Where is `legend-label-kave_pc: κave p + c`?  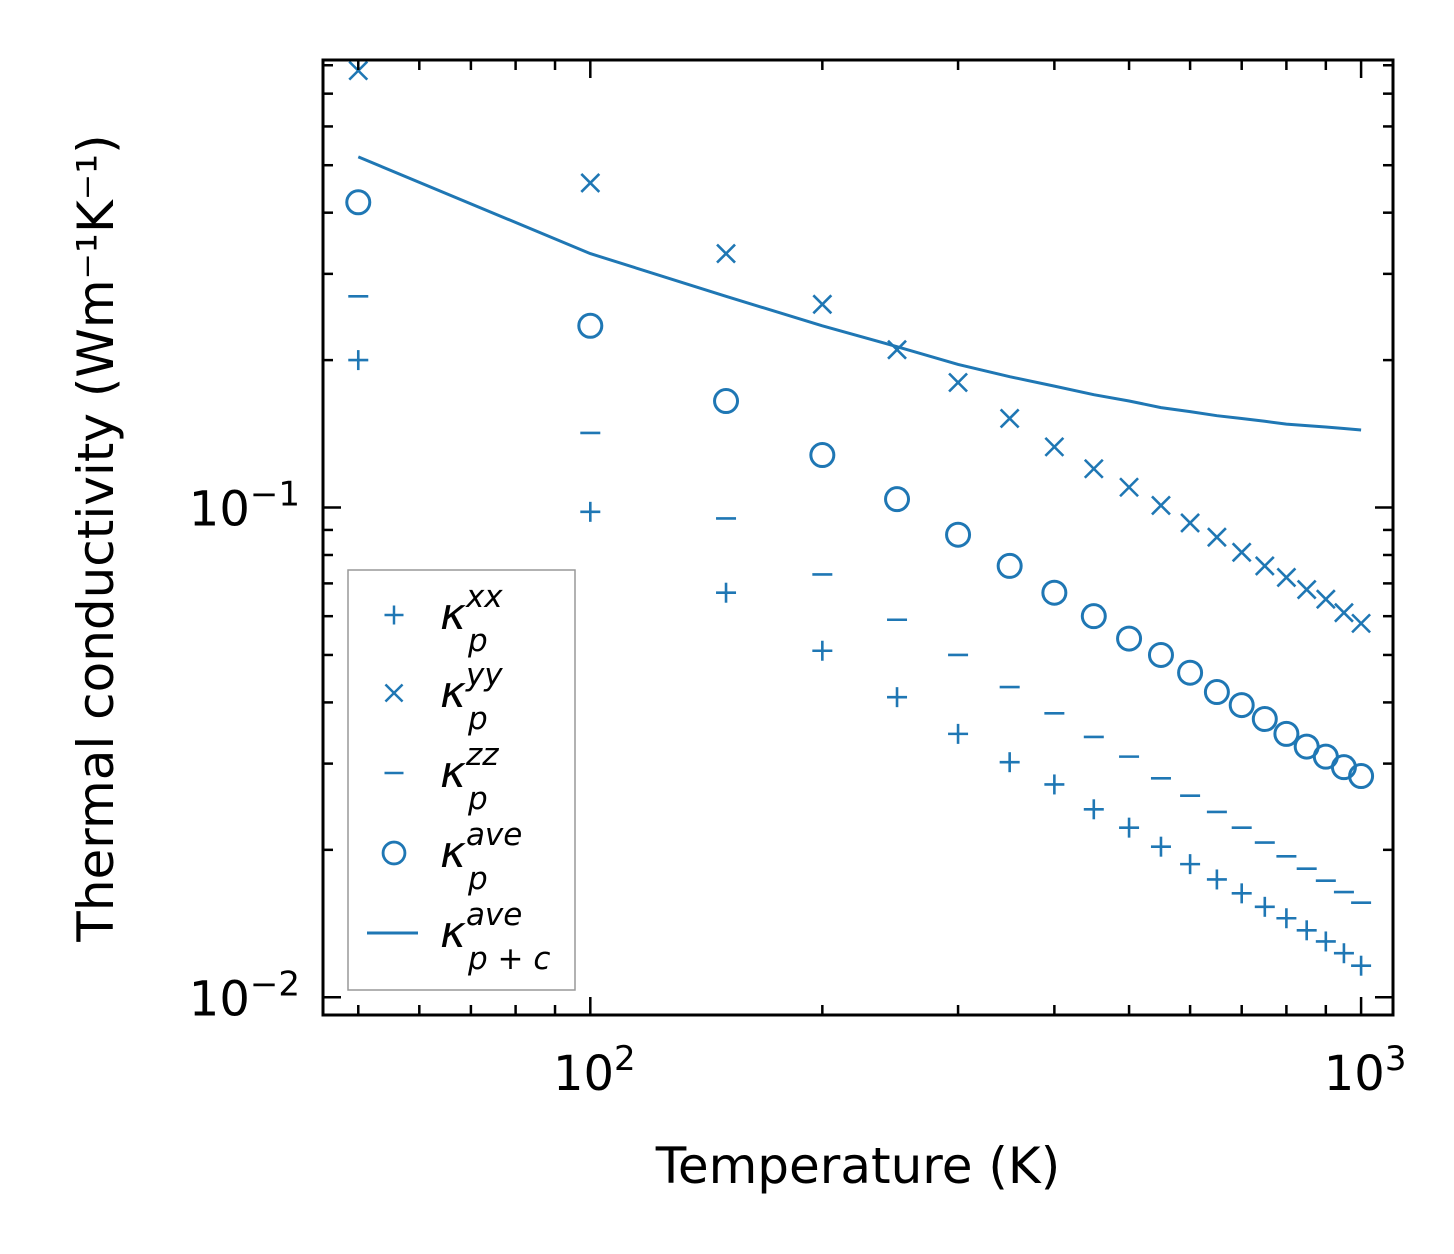
legend-label-kave_pc: κave p + c is located at coordinates (495, 937).